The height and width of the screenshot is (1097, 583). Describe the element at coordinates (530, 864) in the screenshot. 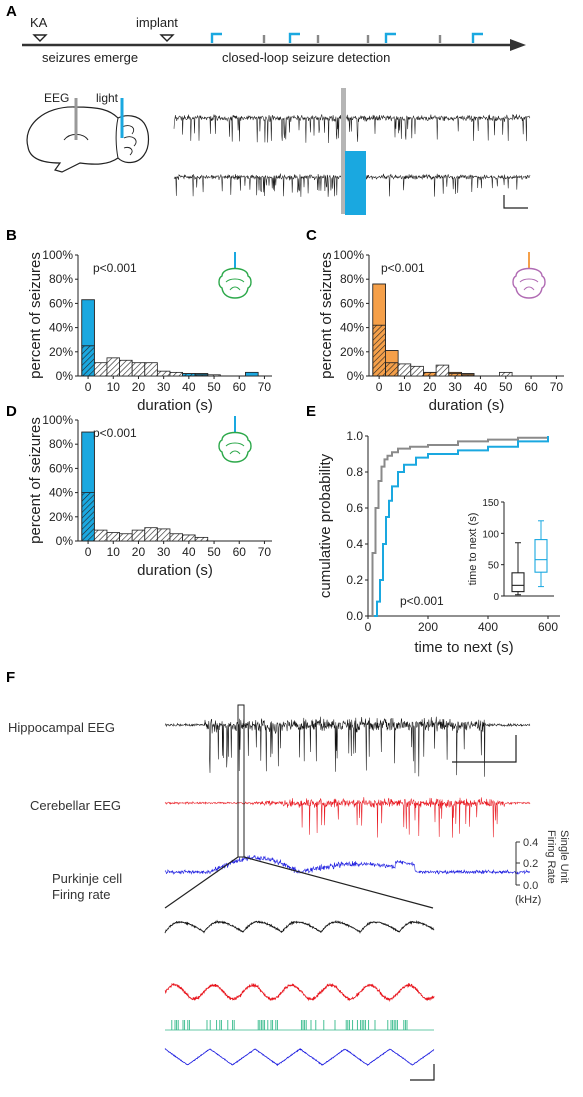

I see `axis-tick-02: 0.2` at that location.